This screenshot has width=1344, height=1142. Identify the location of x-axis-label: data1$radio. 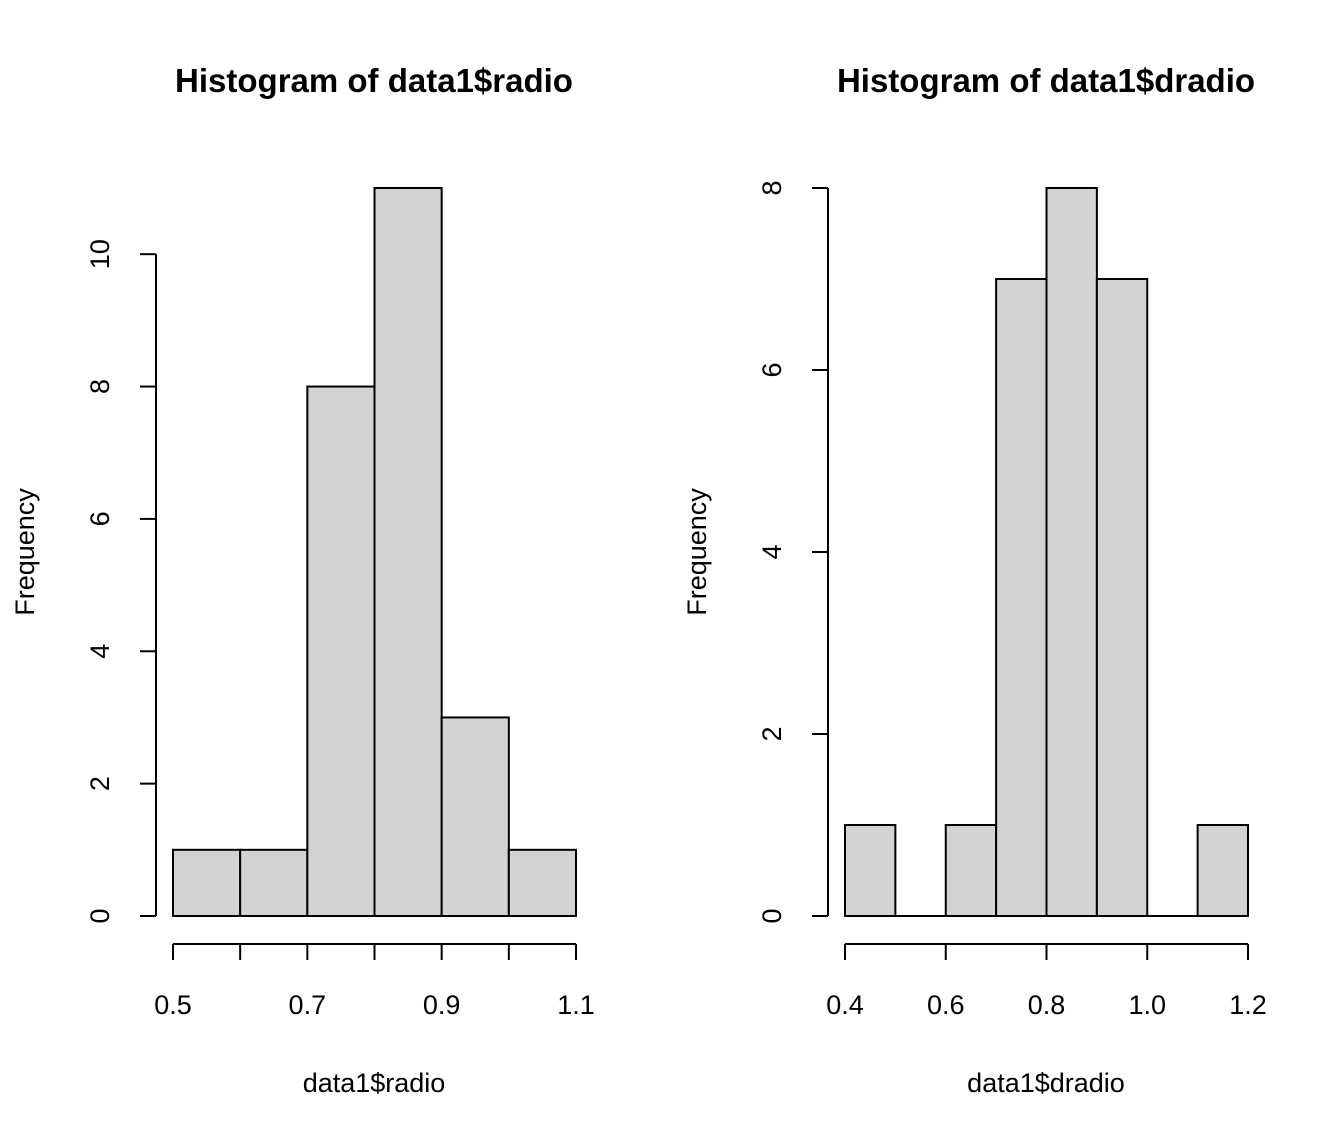
(374, 1083).